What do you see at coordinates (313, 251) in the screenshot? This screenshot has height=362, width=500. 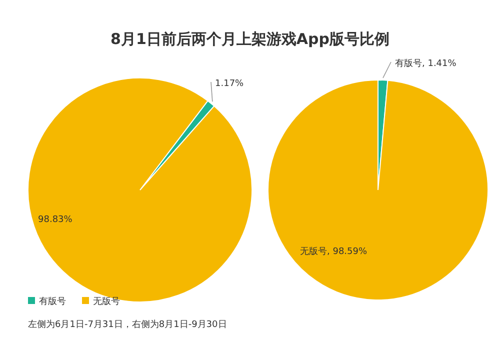 I see `slice-label: 无版号` at bounding box center [313, 251].